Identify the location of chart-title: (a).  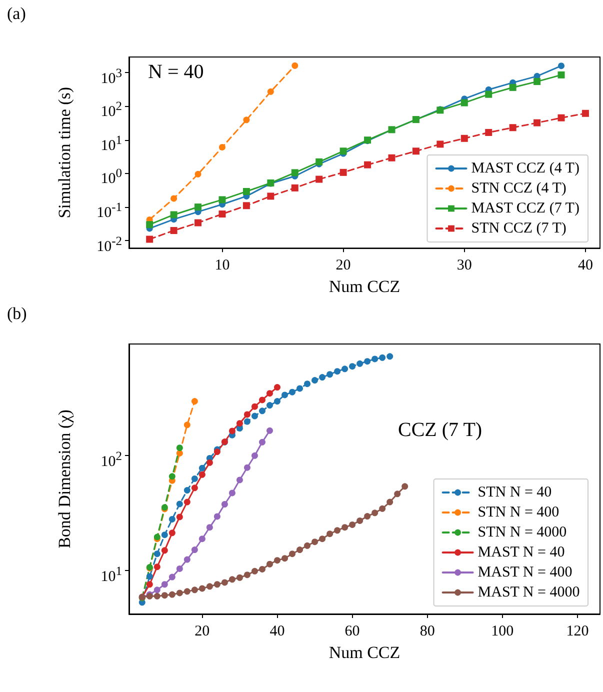
(16, 13).